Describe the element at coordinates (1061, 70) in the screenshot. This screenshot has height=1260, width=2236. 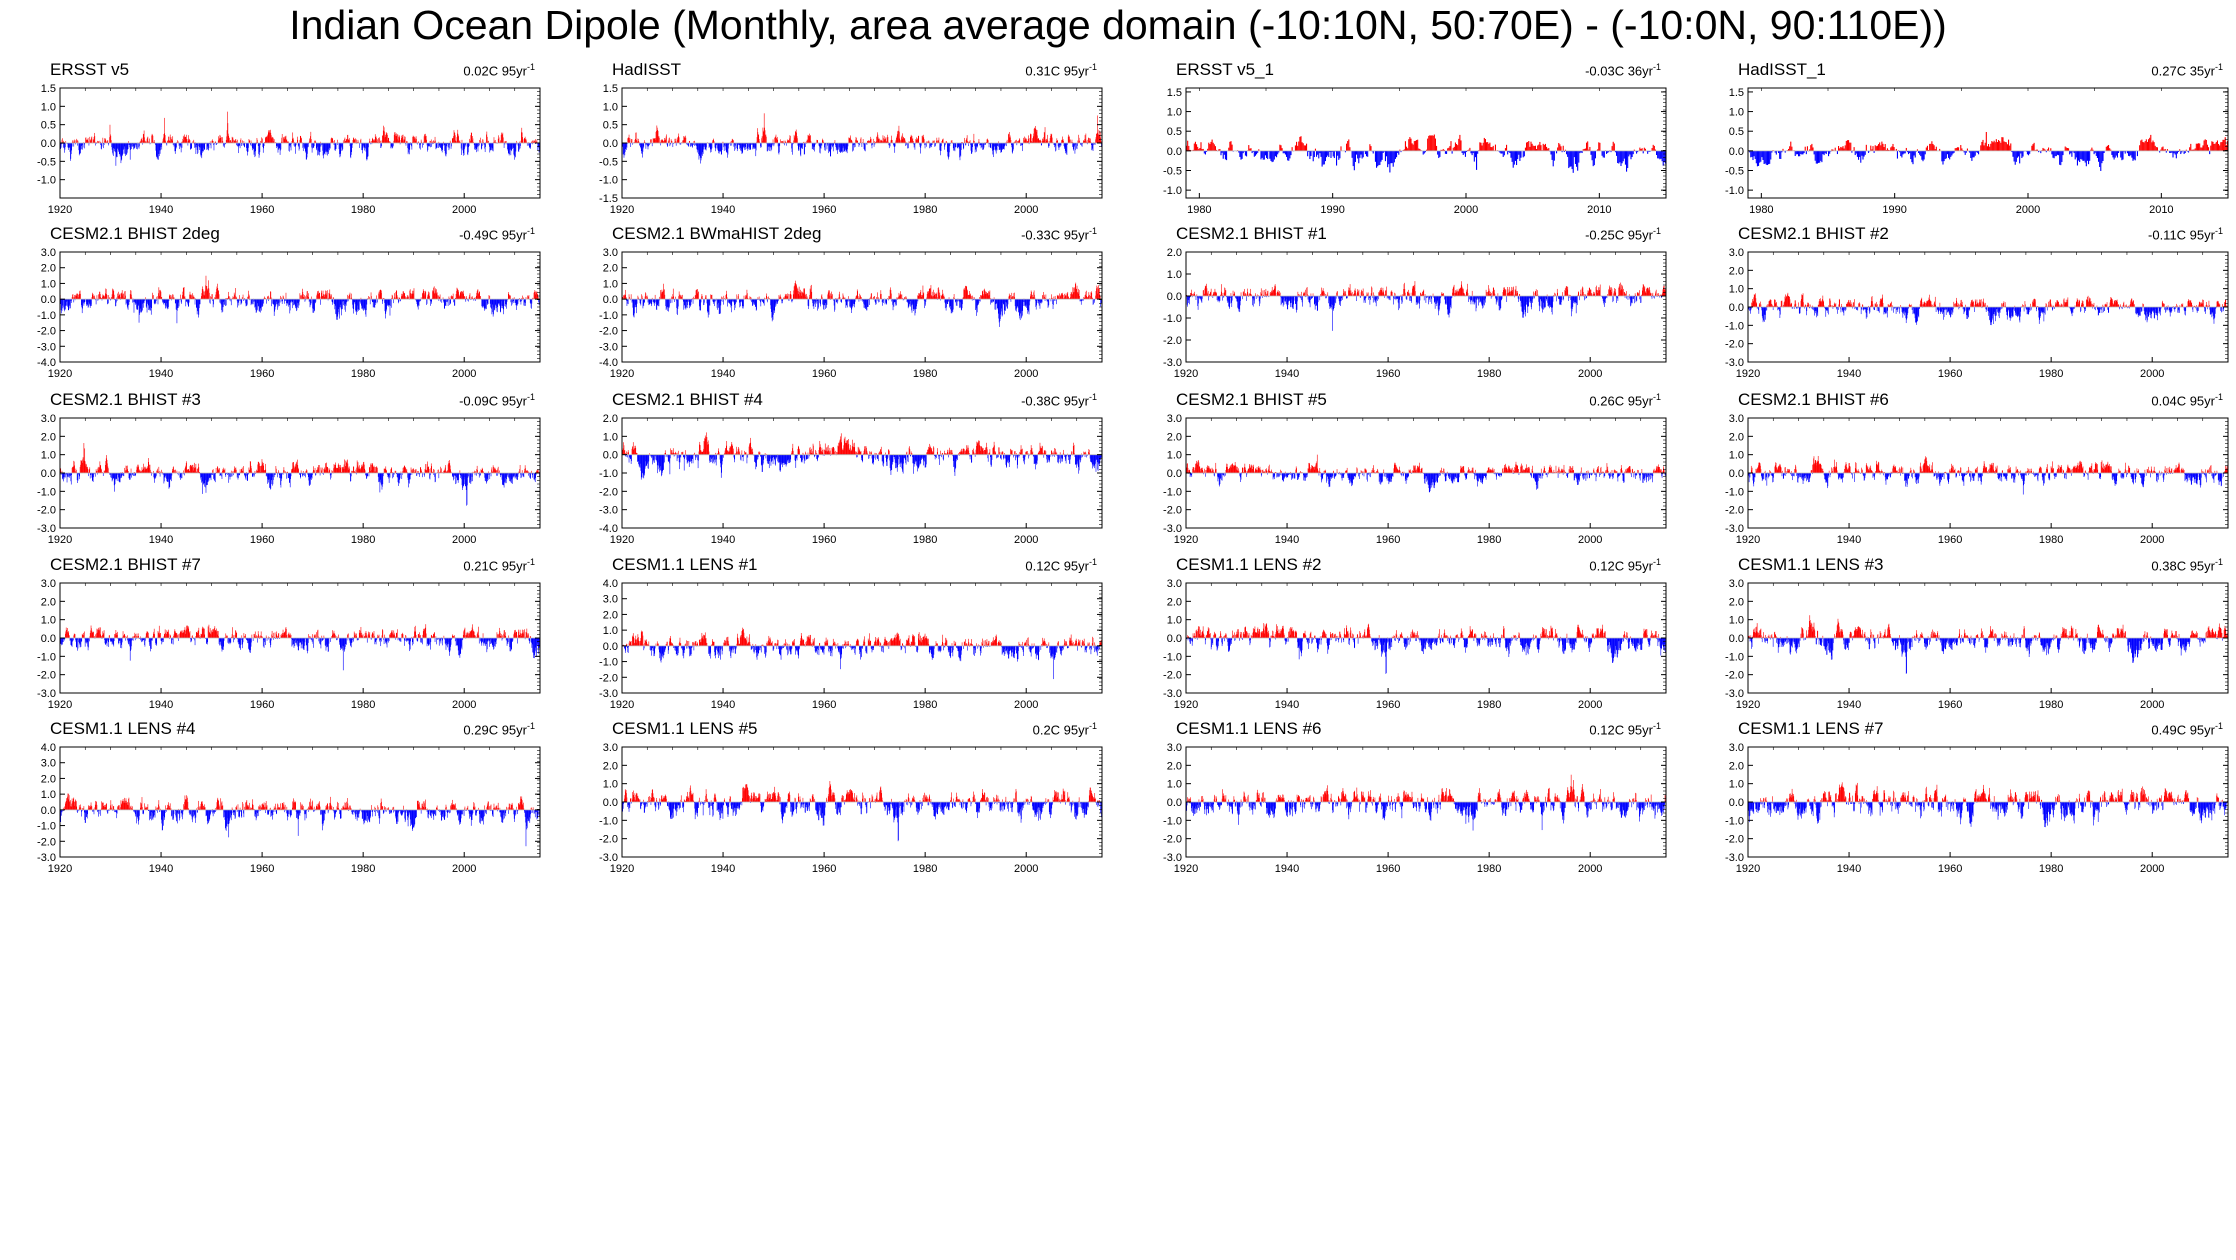
I see `panel-trend: 0.31C 95yr-1` at that location.